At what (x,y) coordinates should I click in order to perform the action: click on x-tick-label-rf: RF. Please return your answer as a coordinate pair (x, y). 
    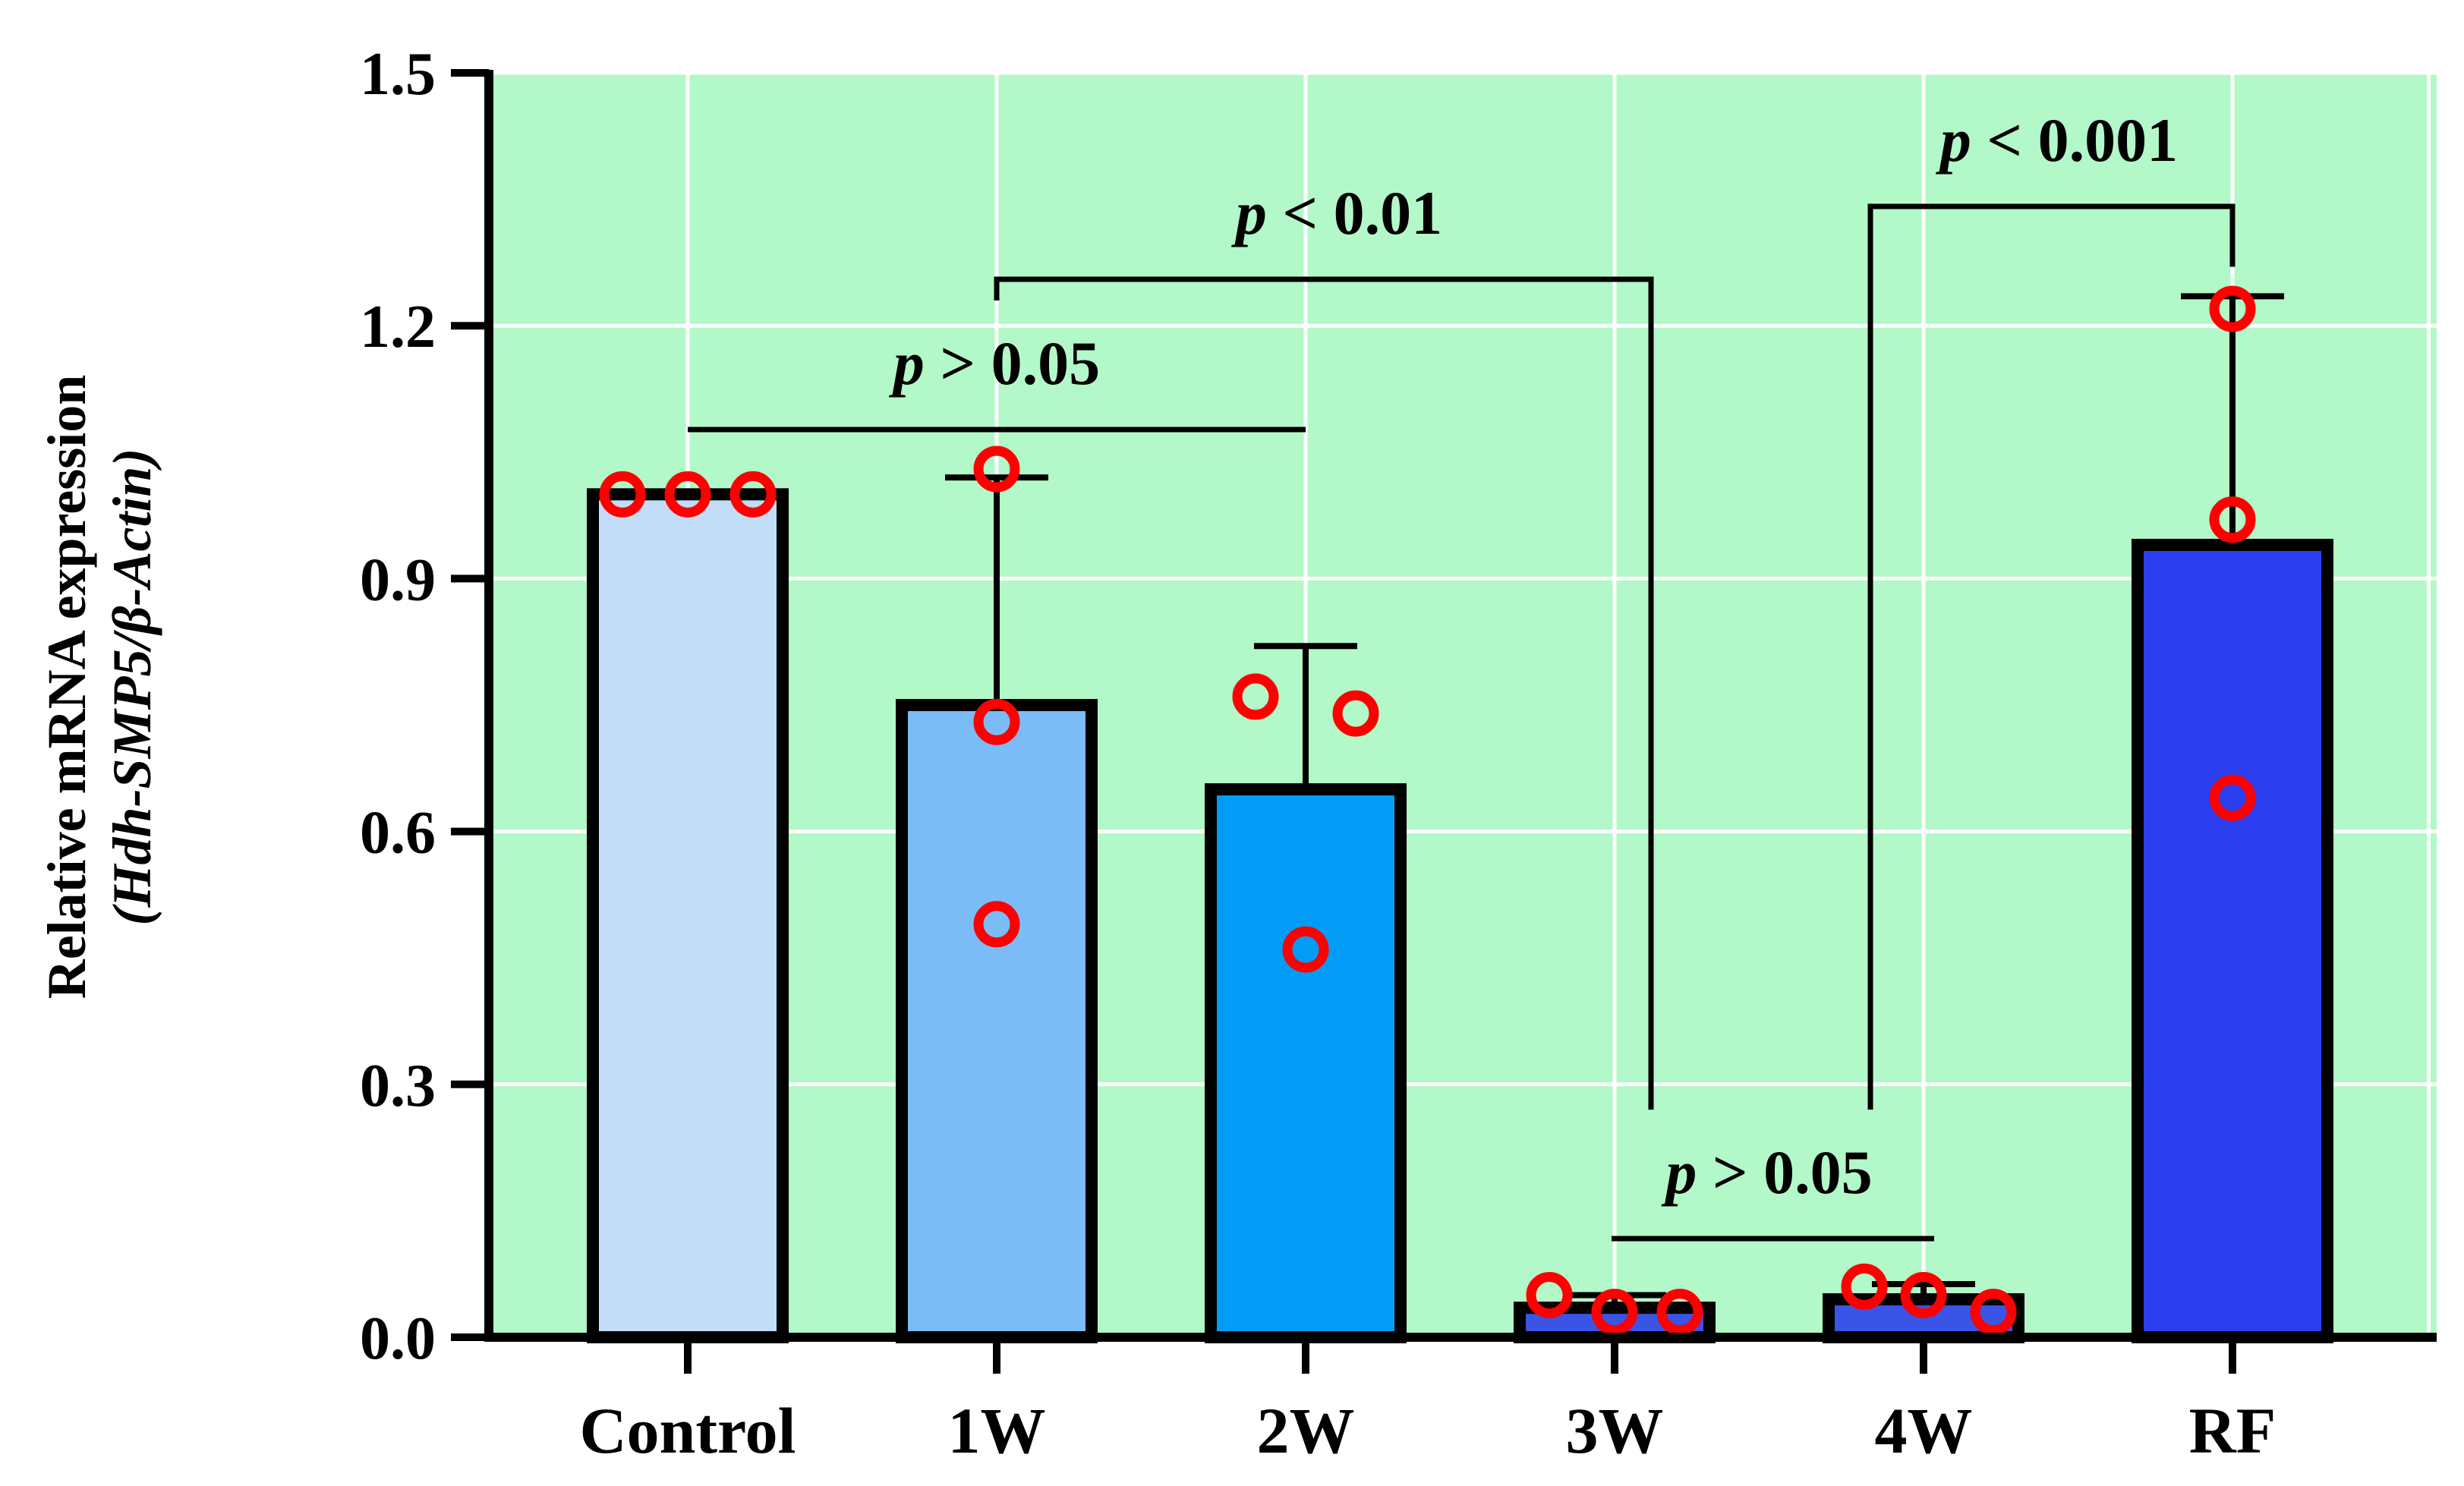
    Looking at the image, I should click on (2233, 1430).